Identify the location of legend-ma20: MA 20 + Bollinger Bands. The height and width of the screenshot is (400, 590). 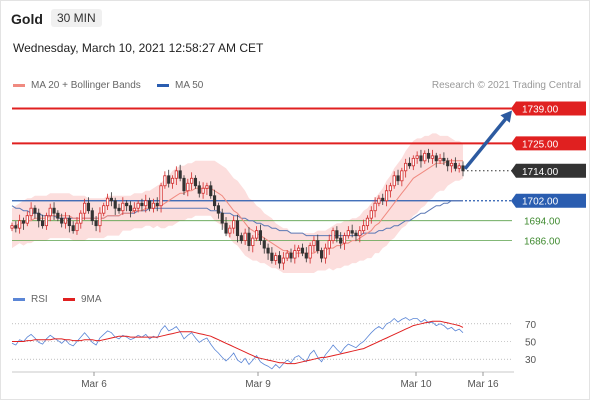
(77, 85).